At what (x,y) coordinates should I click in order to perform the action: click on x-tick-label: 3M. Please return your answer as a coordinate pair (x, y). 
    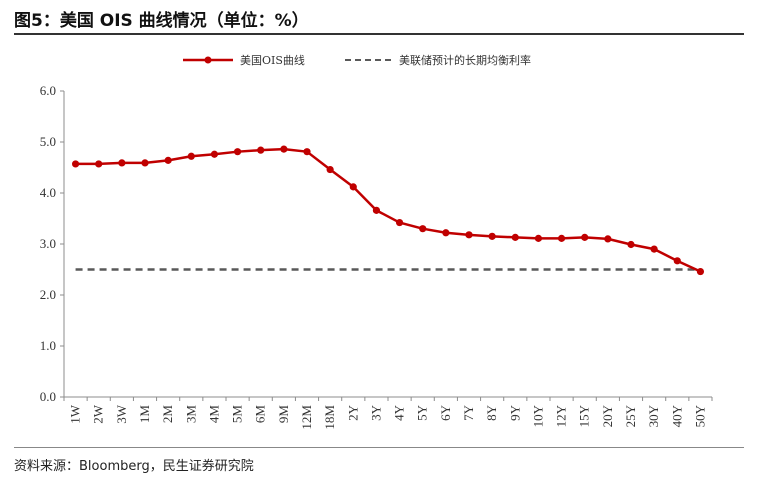
    Looking at the image, I should click on (190, 414).